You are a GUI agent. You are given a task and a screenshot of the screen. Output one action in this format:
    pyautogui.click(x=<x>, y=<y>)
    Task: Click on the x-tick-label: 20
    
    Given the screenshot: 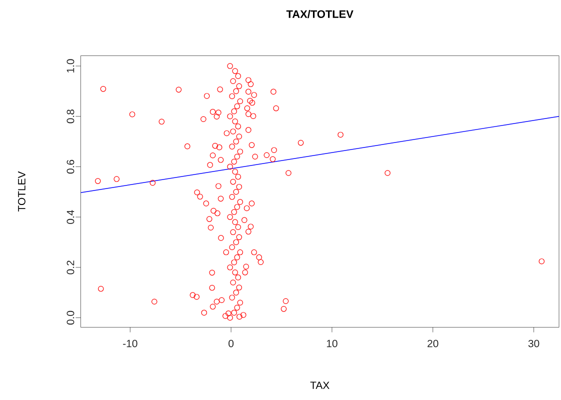 What is the action you would take?
    pyautogui.click(x=433, y=344)
    